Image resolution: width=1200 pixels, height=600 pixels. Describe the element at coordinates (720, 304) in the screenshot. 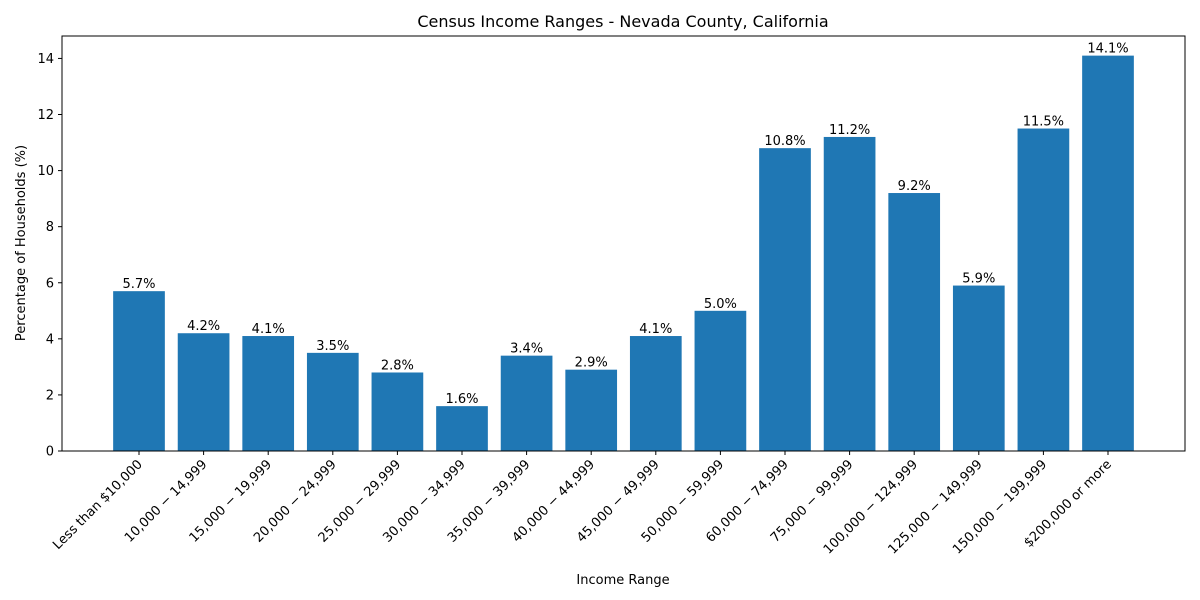

I see `bar-value-label: 5.0%` at that location.